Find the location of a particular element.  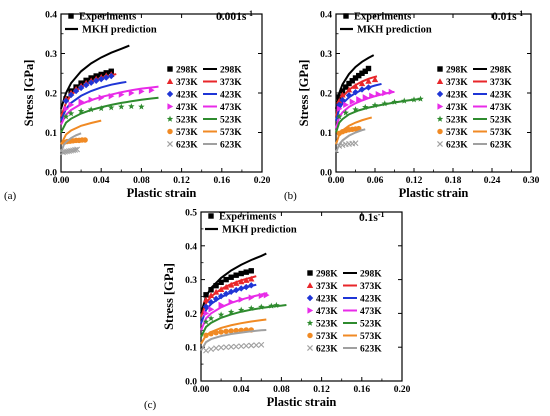

legend-pred-label-373K: 373K is located at coordinates (371, 287).